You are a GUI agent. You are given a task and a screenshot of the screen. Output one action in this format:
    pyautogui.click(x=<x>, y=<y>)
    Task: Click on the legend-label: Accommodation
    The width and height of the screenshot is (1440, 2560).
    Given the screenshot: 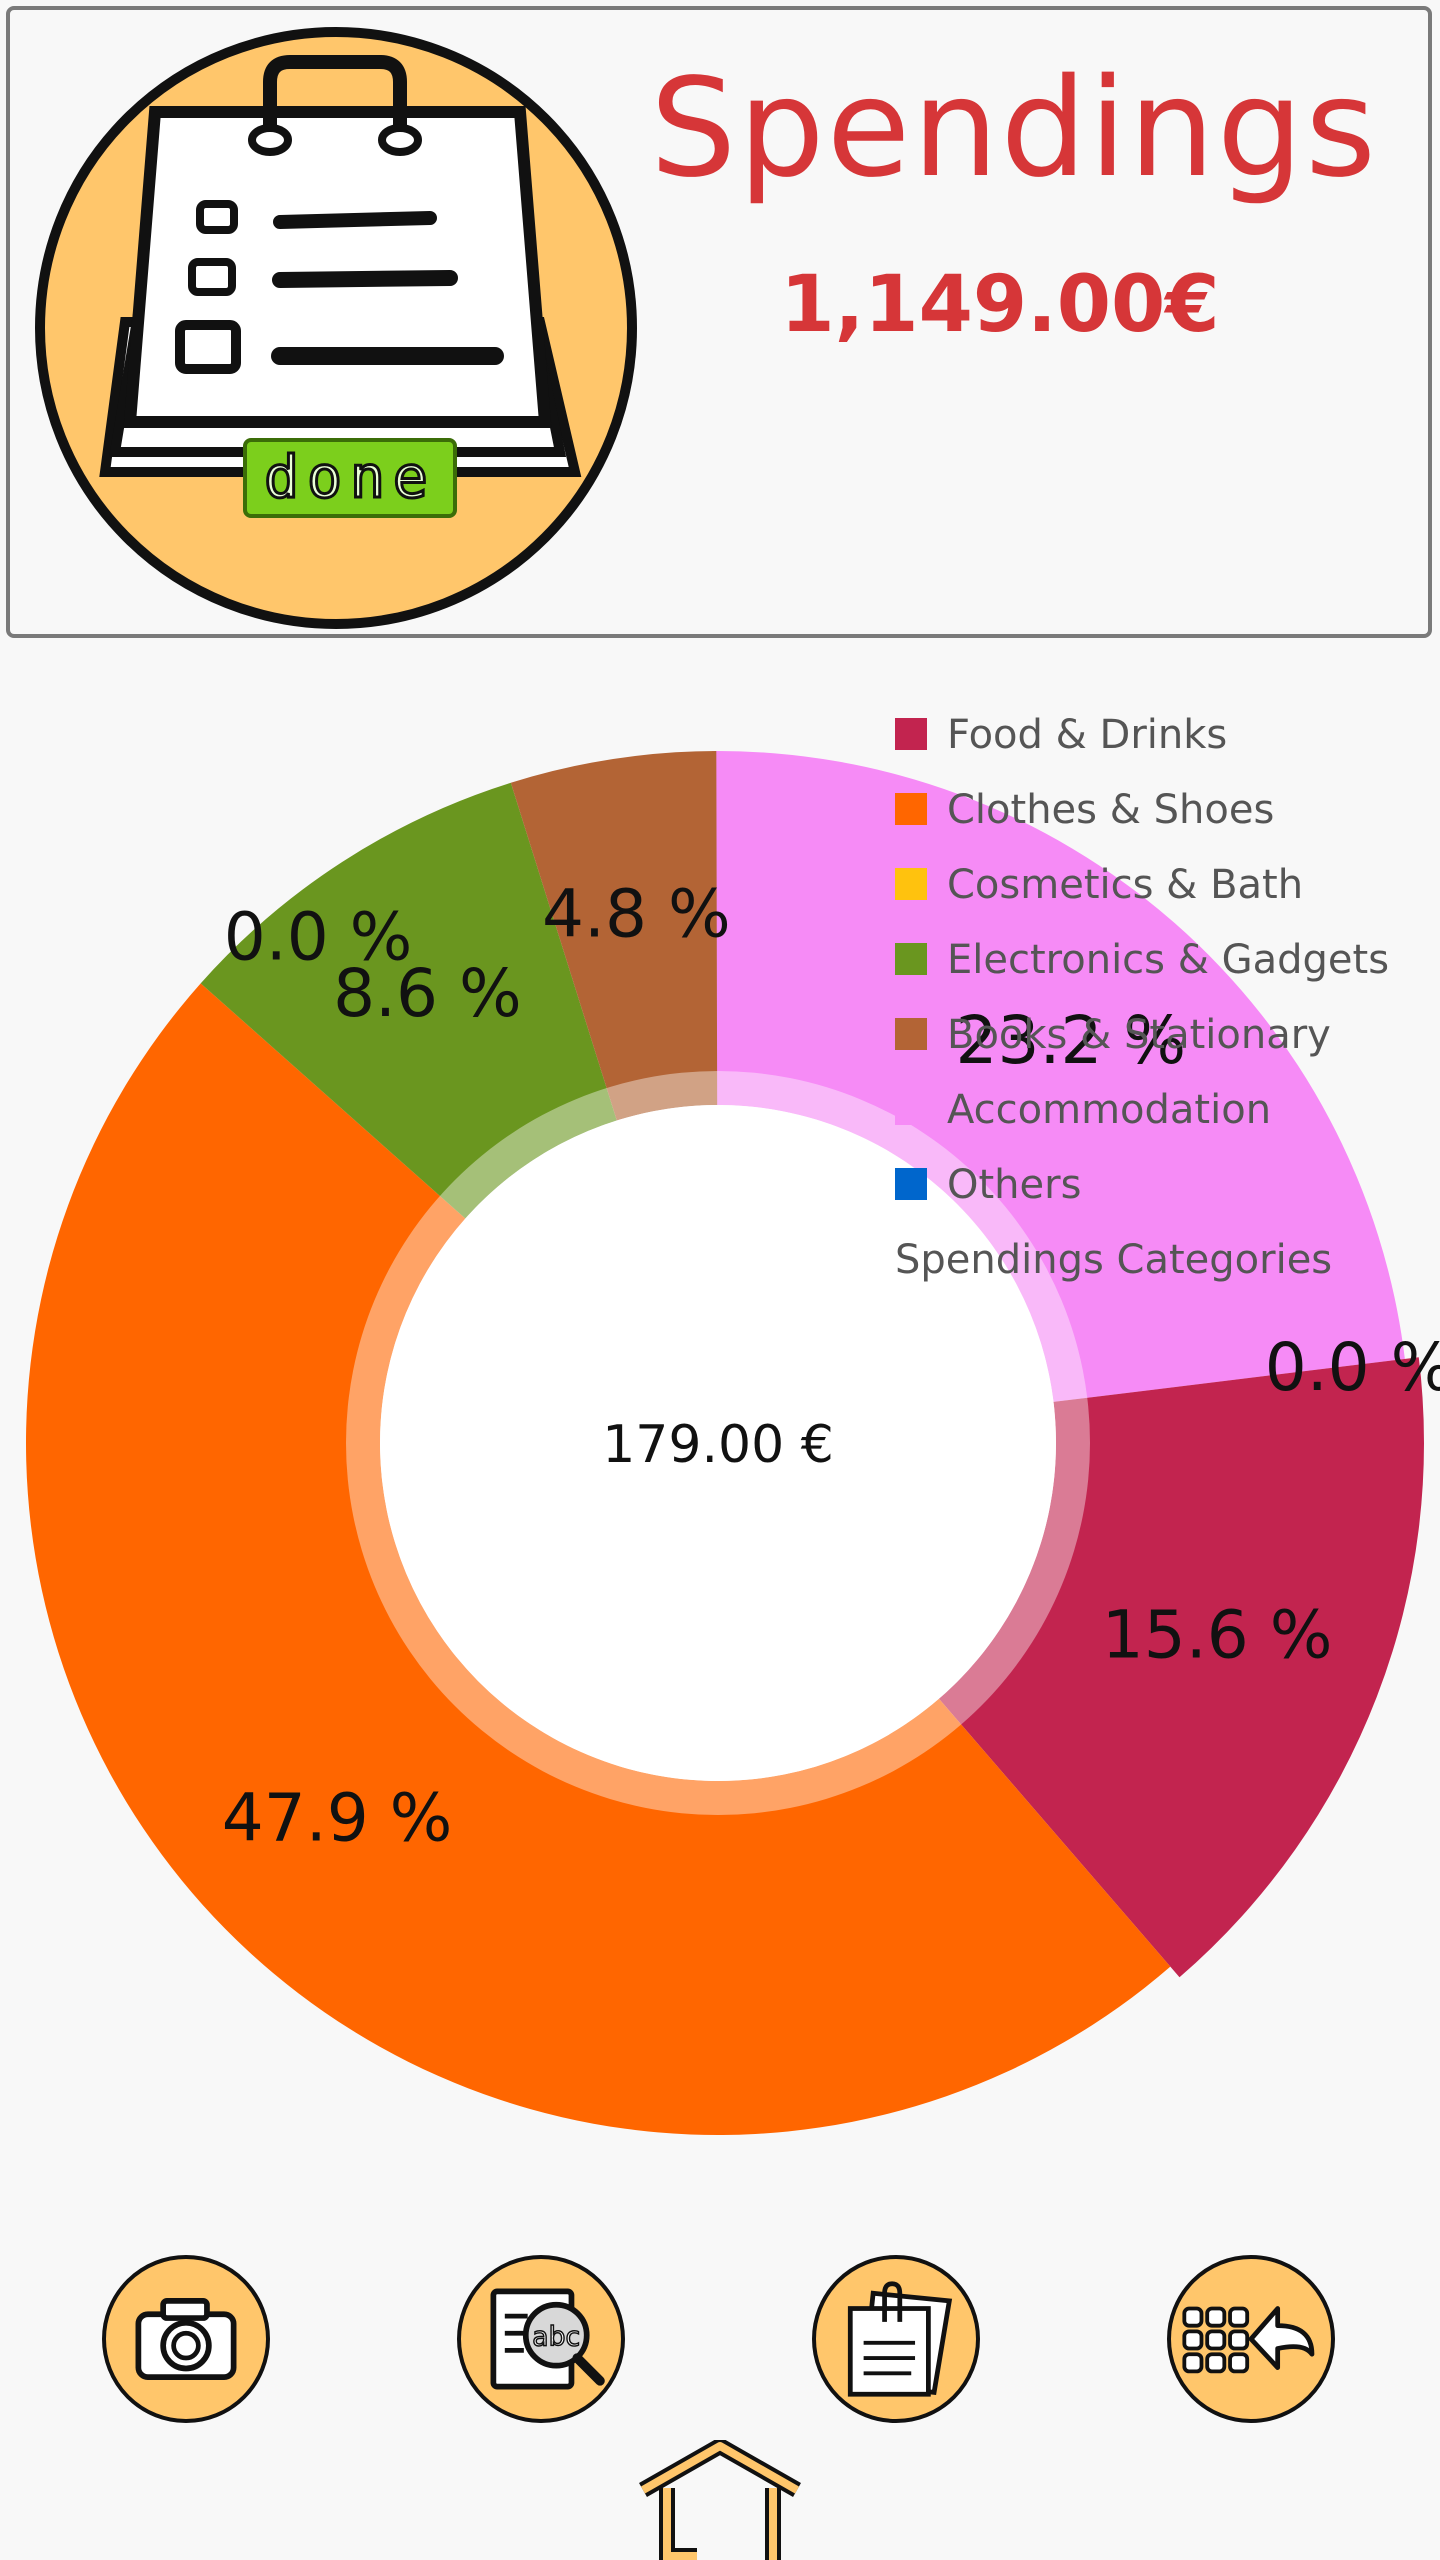 What is the action you would take?
    pyautogui.click(x=1109, y=1110)
    